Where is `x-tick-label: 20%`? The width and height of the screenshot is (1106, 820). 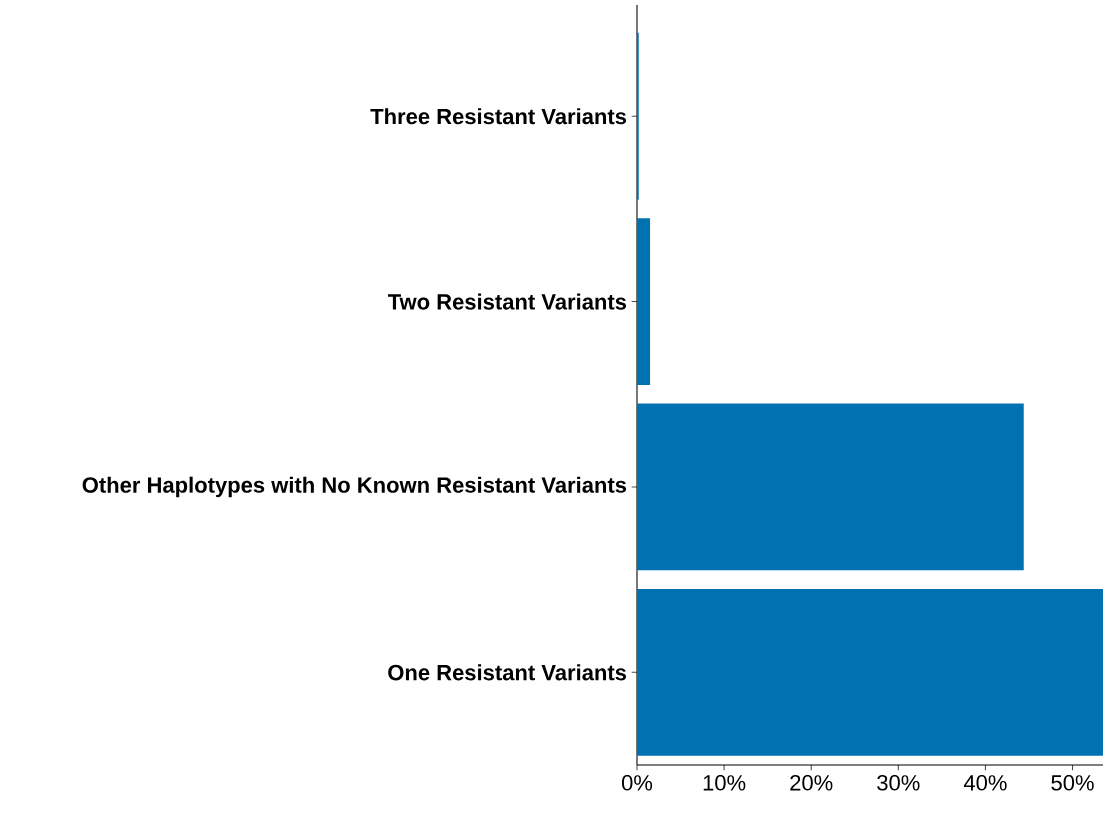 x-tick-label: 20% is located at coordinates (811, 783).